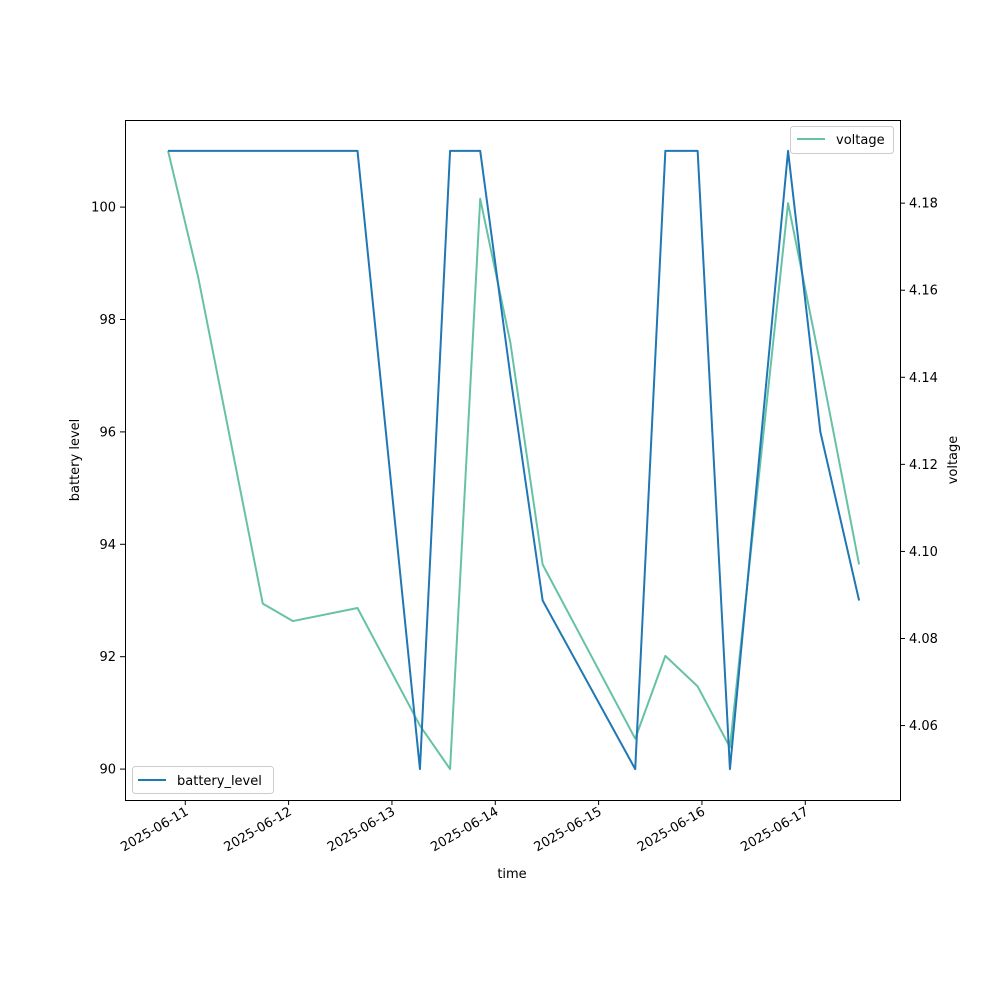  What do you see at coordinates (107, 770) in the screenshot?
I see `y-left-tick-label: 90` at bounding box center [107, 770].